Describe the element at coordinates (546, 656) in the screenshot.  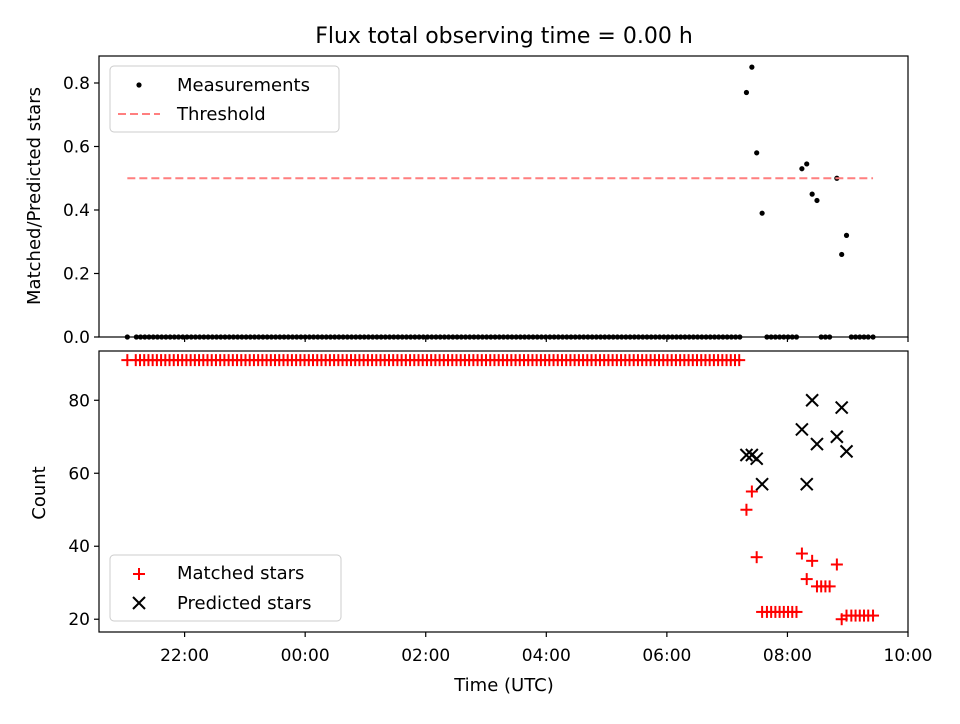
I see `x-tick-label: 04:00` at that location.